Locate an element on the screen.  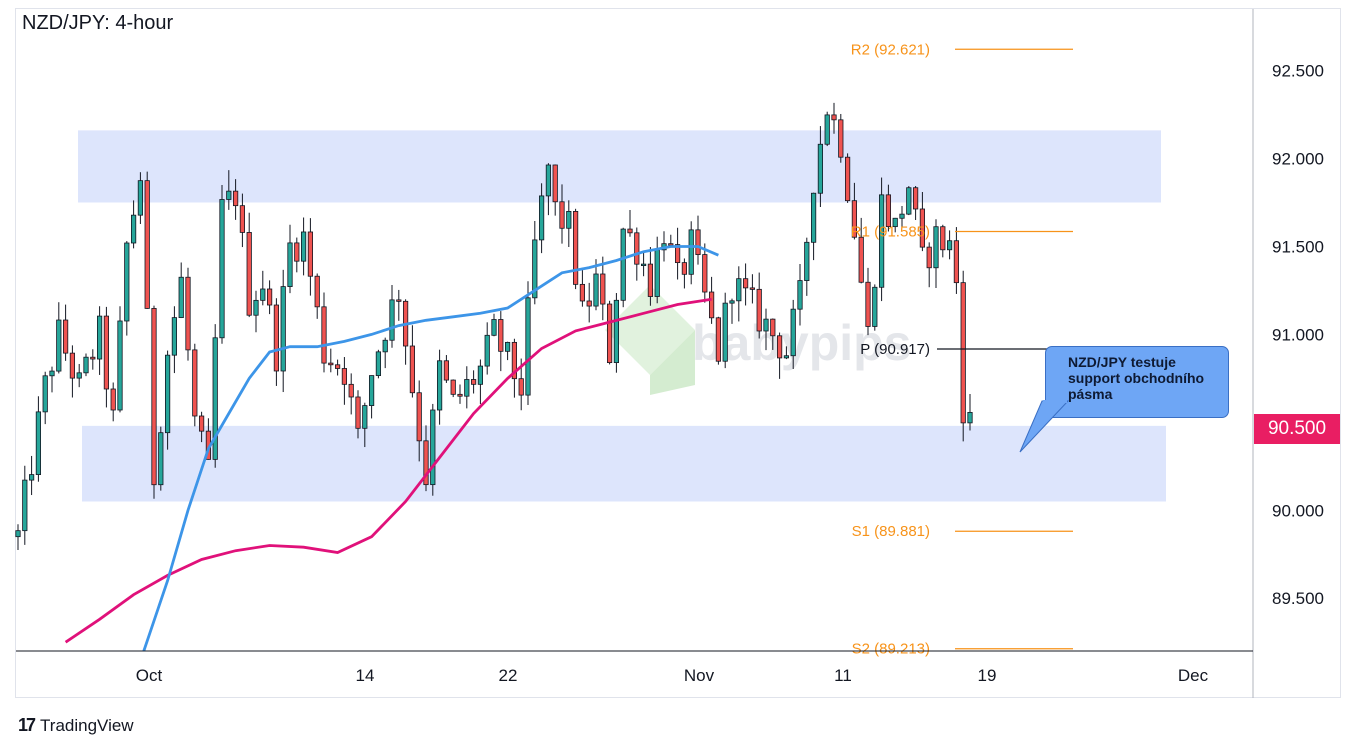
pivot-label-2: P (90.917) is located at coordinates (895, 349).